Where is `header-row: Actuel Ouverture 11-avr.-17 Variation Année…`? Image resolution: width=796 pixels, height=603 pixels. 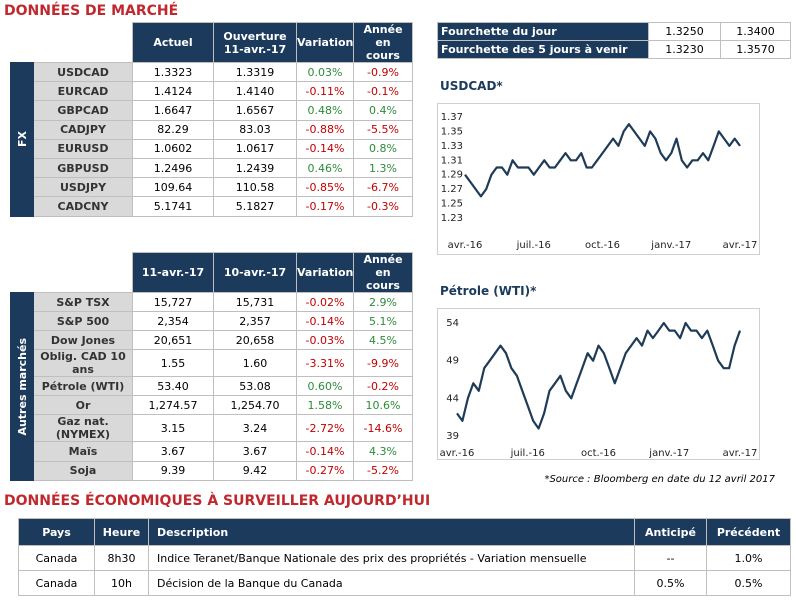 header-row: Actuel Ouverture 11-avr.-17 Variation Année… is located at coordinates (211, 42).